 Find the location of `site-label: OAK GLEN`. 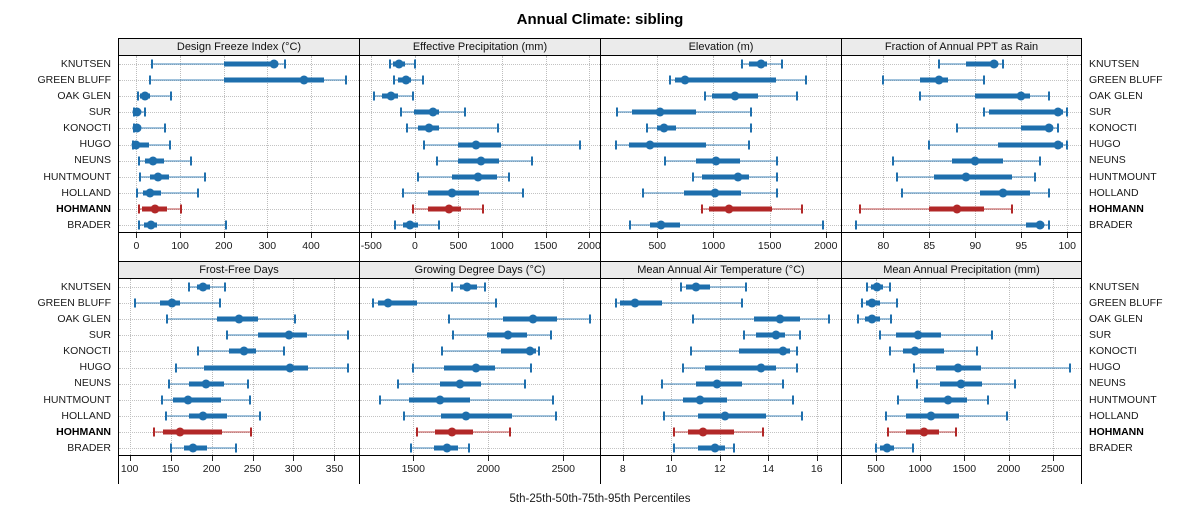

site-label: OAK GLEN is located at coordinates (1116, 319).